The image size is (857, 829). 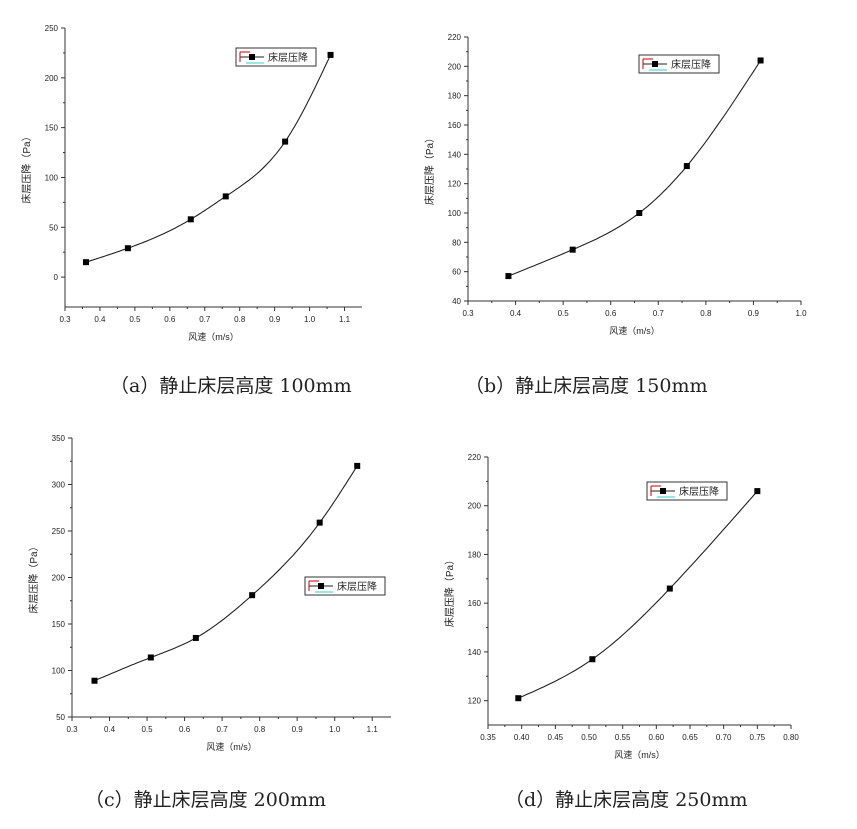 I want to click on x-tick-label: 0.45, so click(x=556, y=737).